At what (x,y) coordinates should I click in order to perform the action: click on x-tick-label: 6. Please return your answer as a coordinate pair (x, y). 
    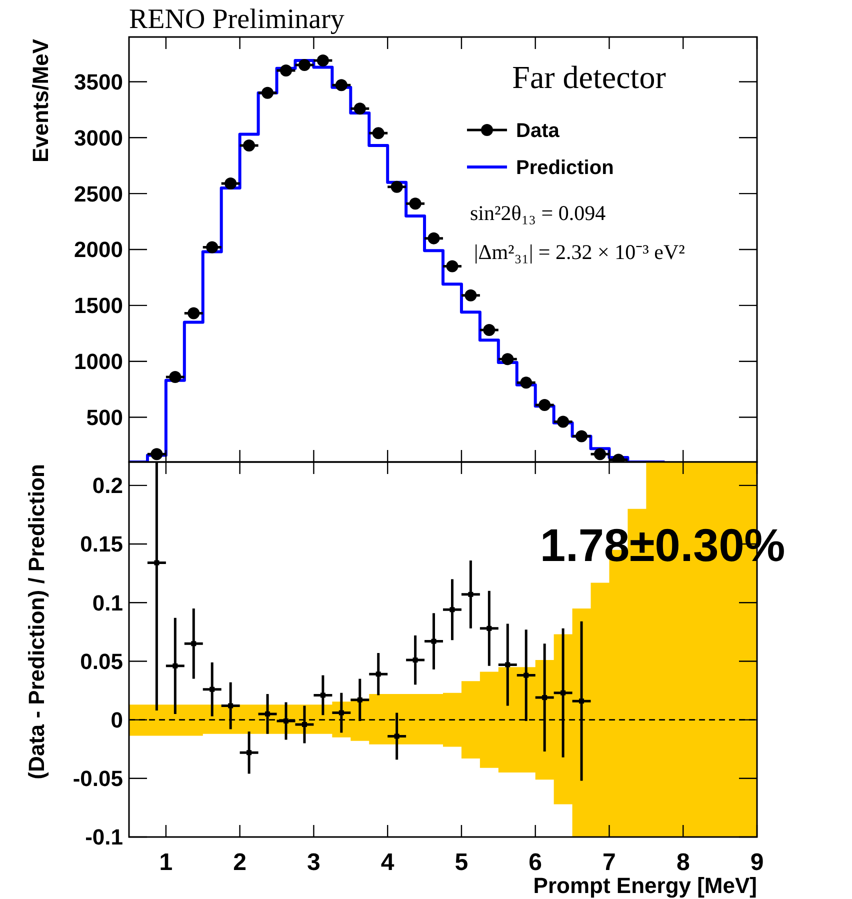
    Looking at the image, I should click on (535, 862).